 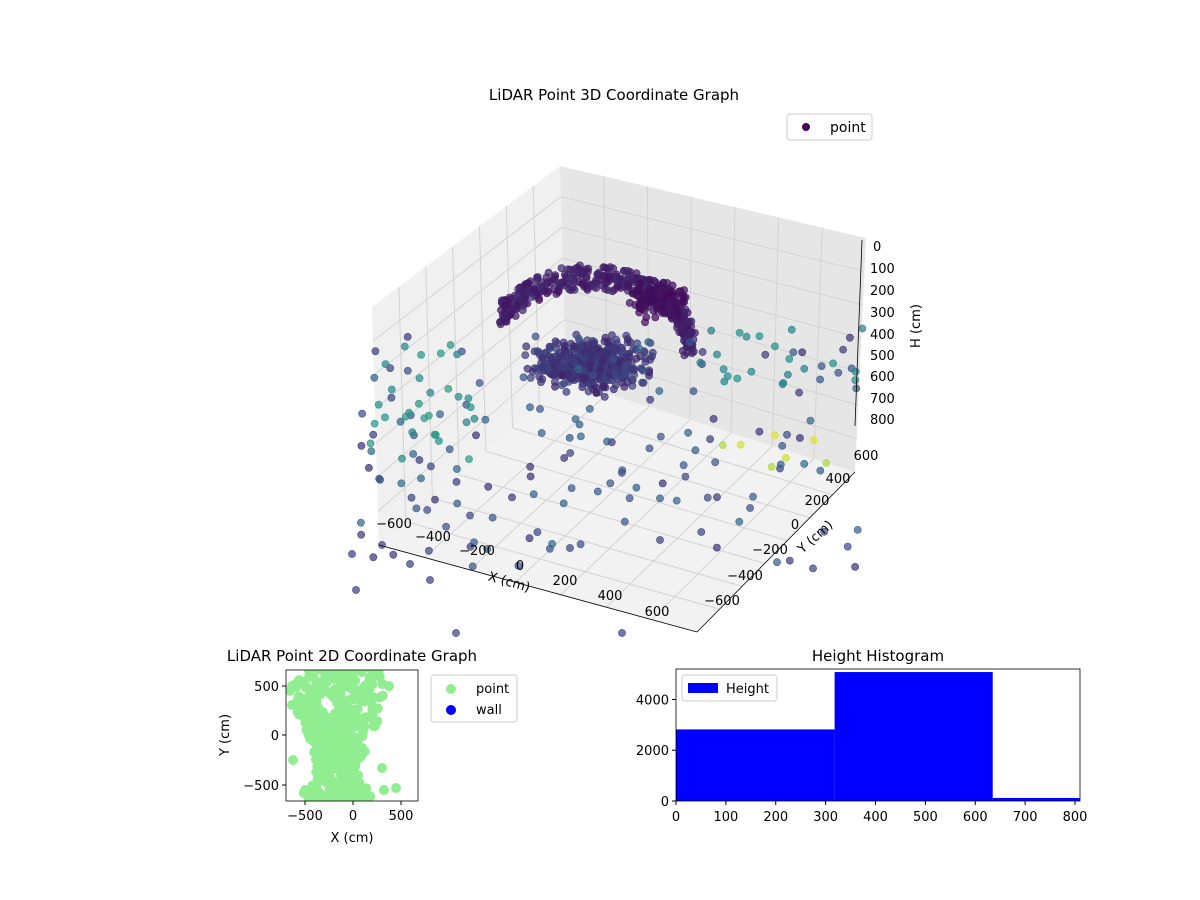 I want to click on histogram-legend: Height, so click(x=729, y=688).